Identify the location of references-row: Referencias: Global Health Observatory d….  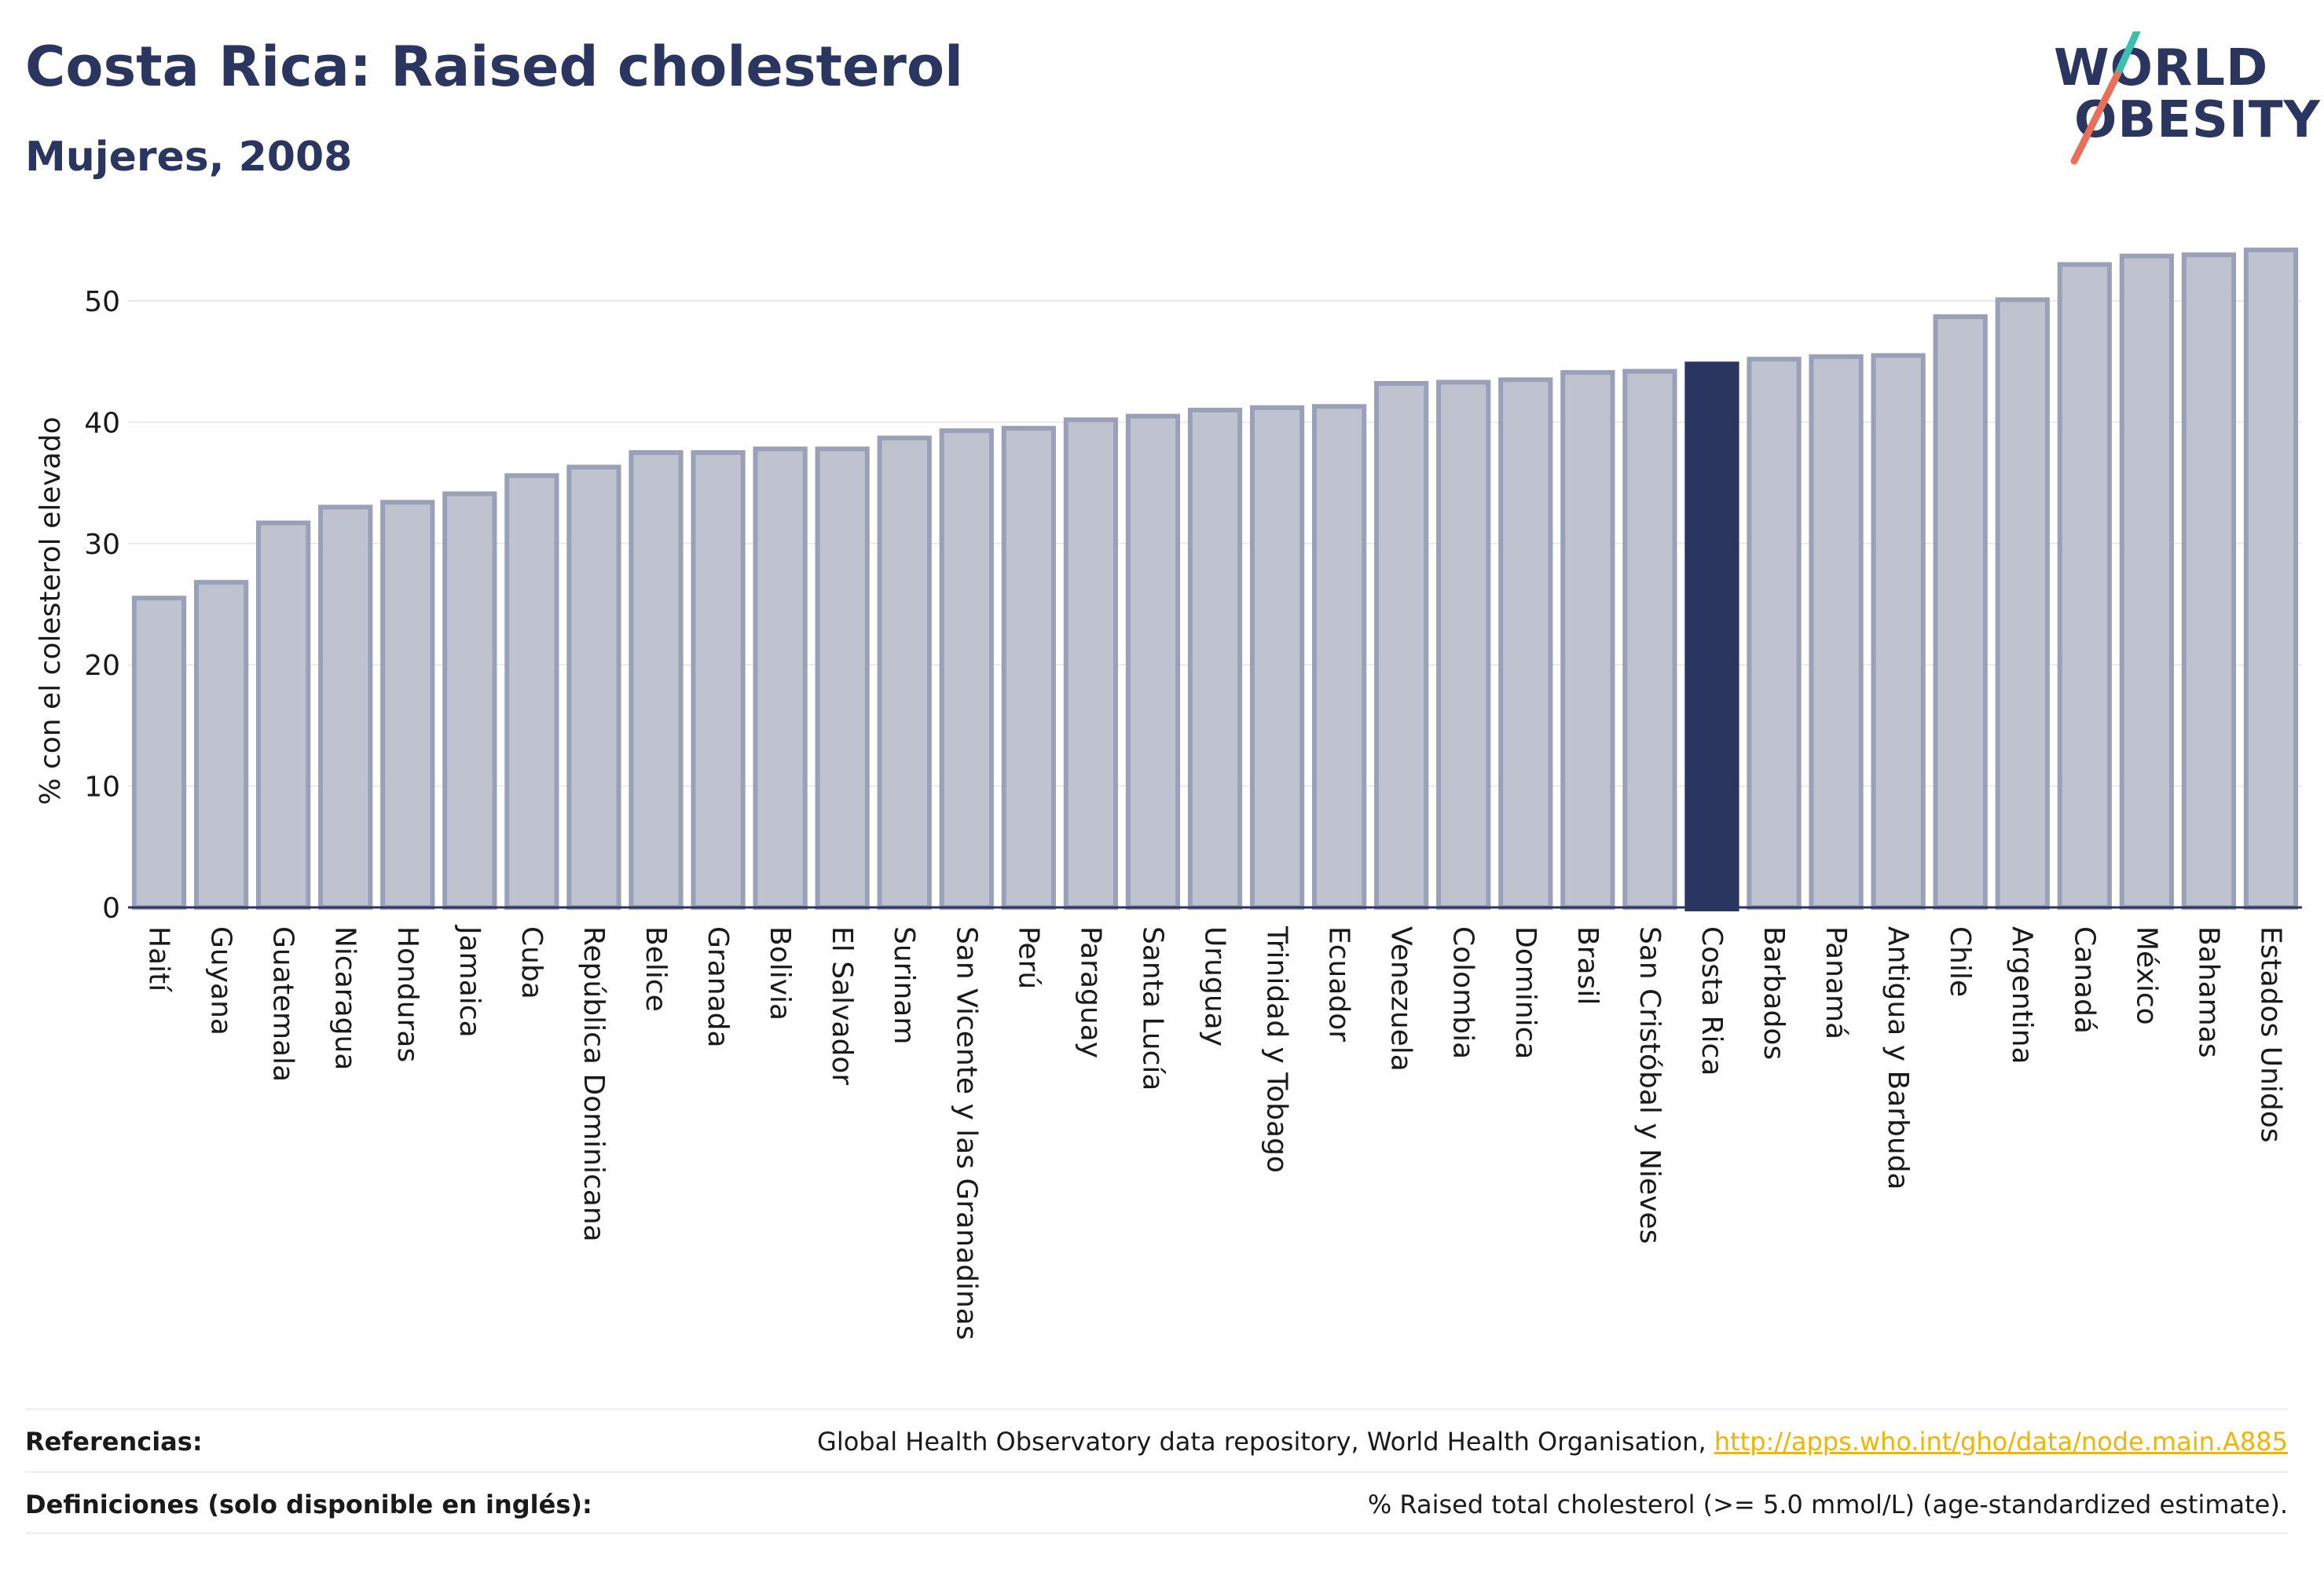
(1156, 1440).